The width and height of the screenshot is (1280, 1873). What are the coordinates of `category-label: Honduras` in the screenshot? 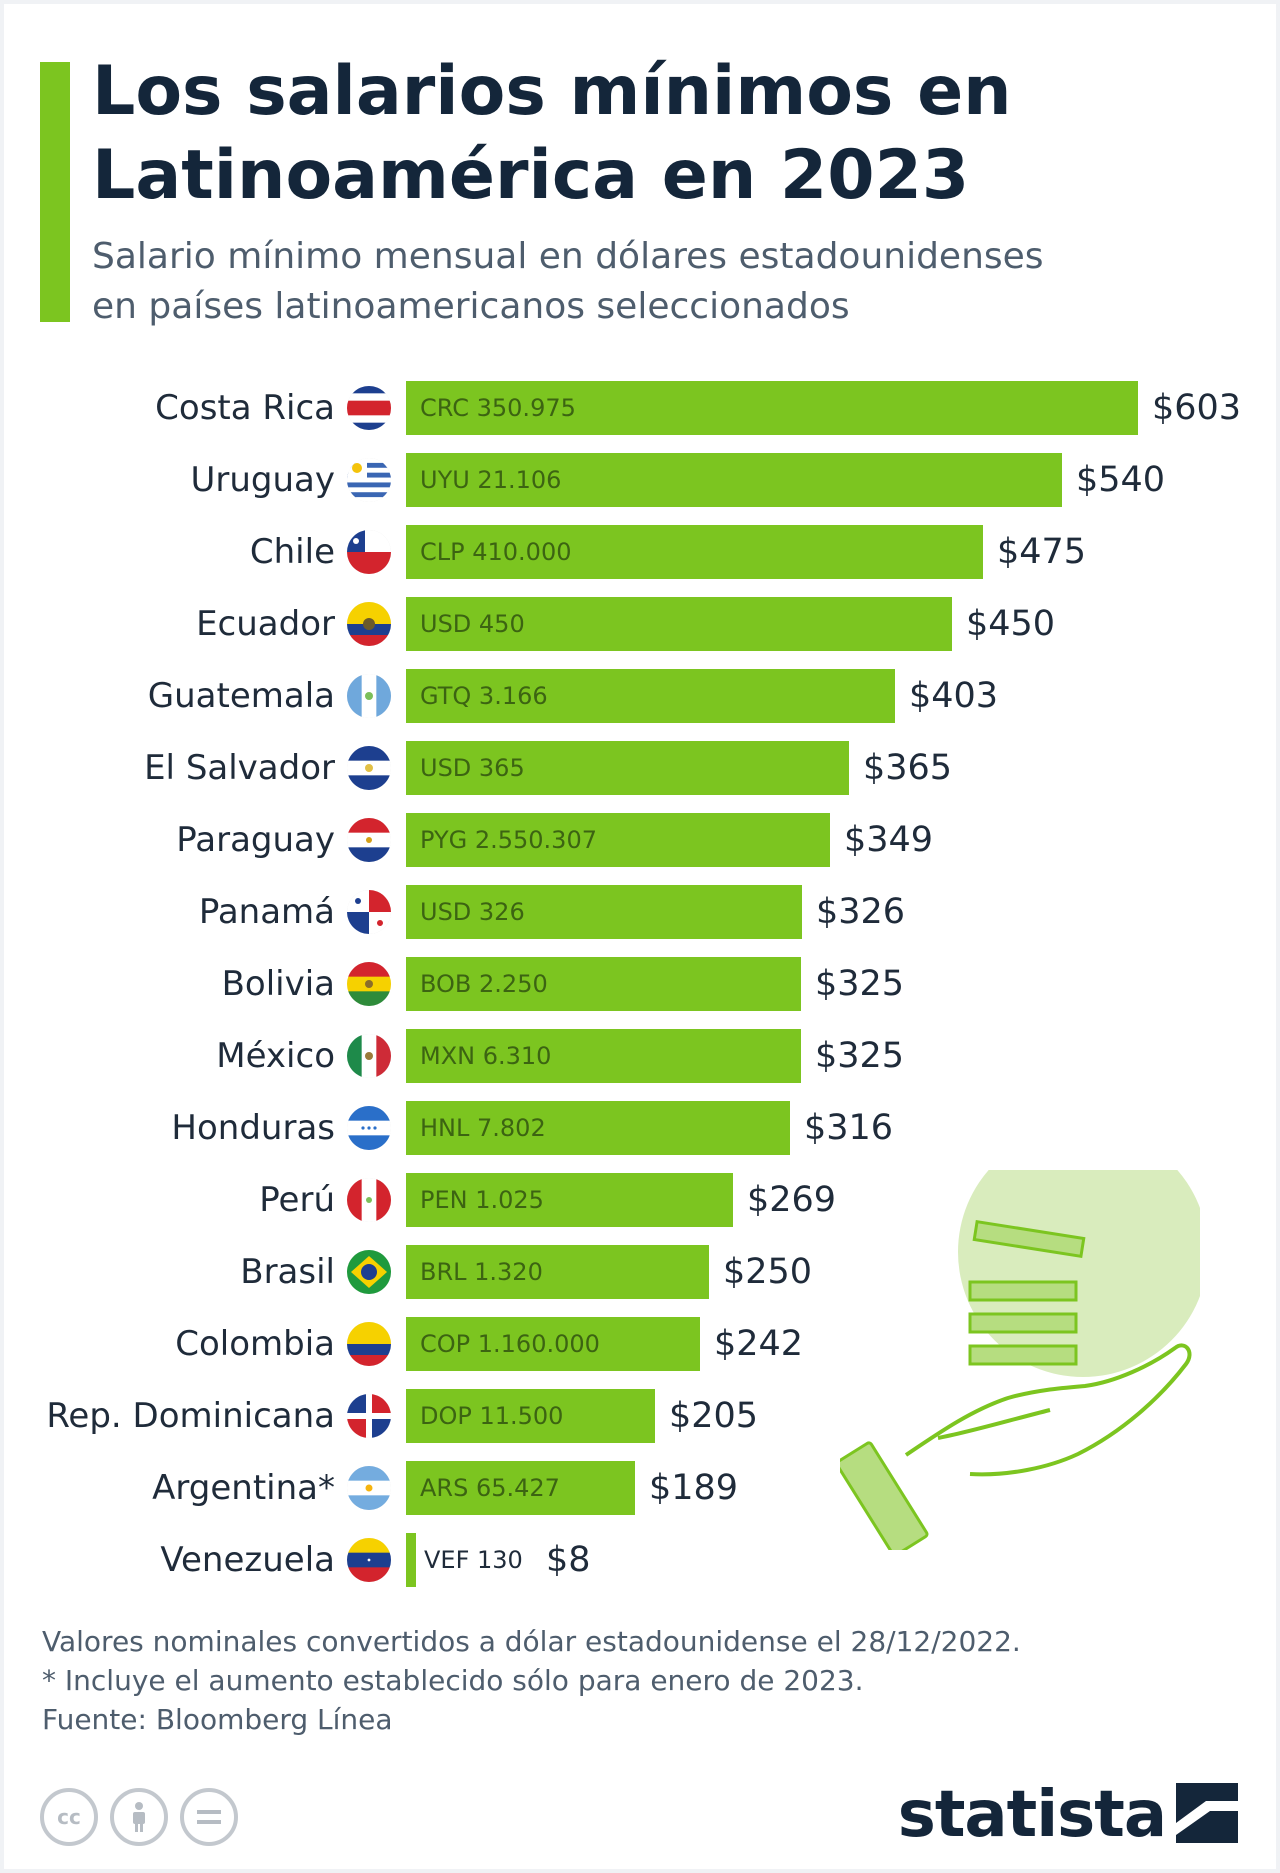 It's located at (253, 1128).